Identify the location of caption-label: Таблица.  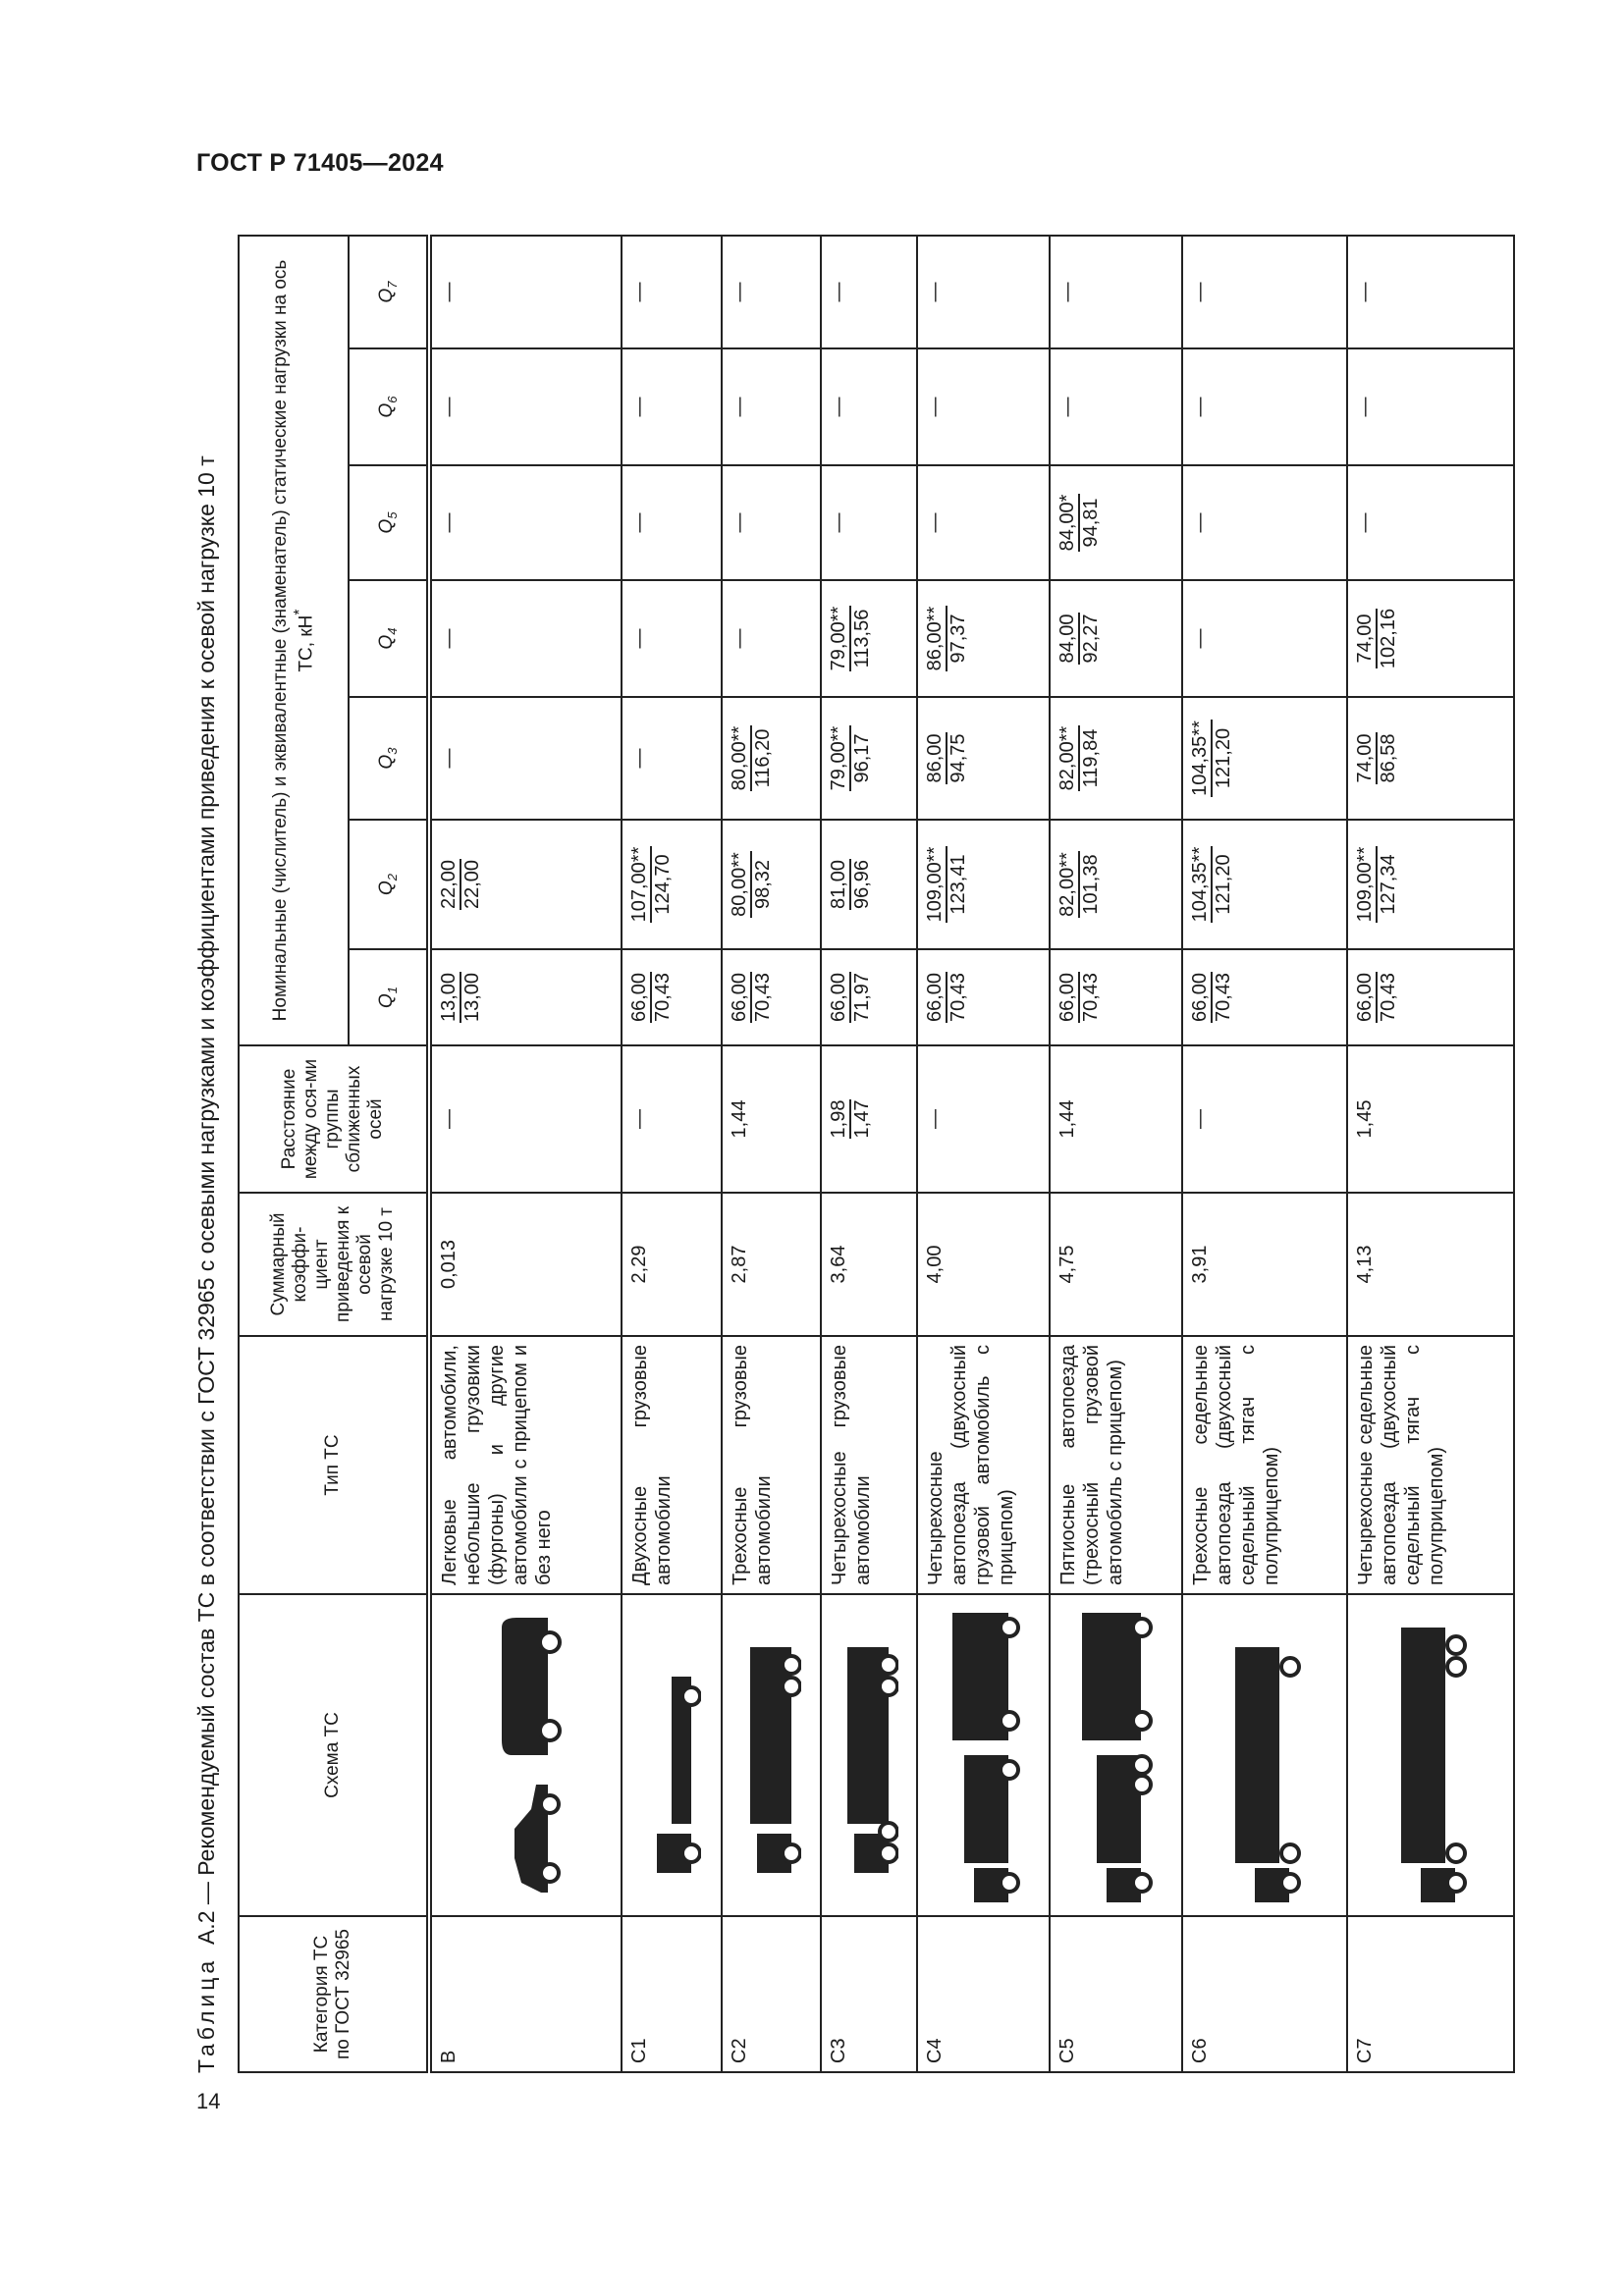
(206, 2014).